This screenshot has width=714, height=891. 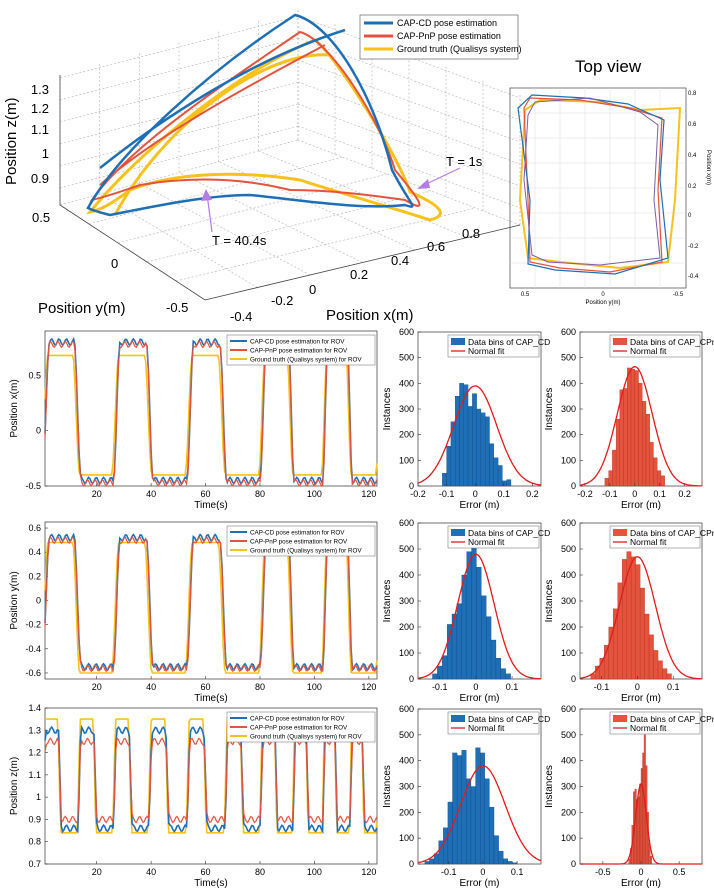 I want to click on x-tick: 0.1, so click(x=659, y=494).